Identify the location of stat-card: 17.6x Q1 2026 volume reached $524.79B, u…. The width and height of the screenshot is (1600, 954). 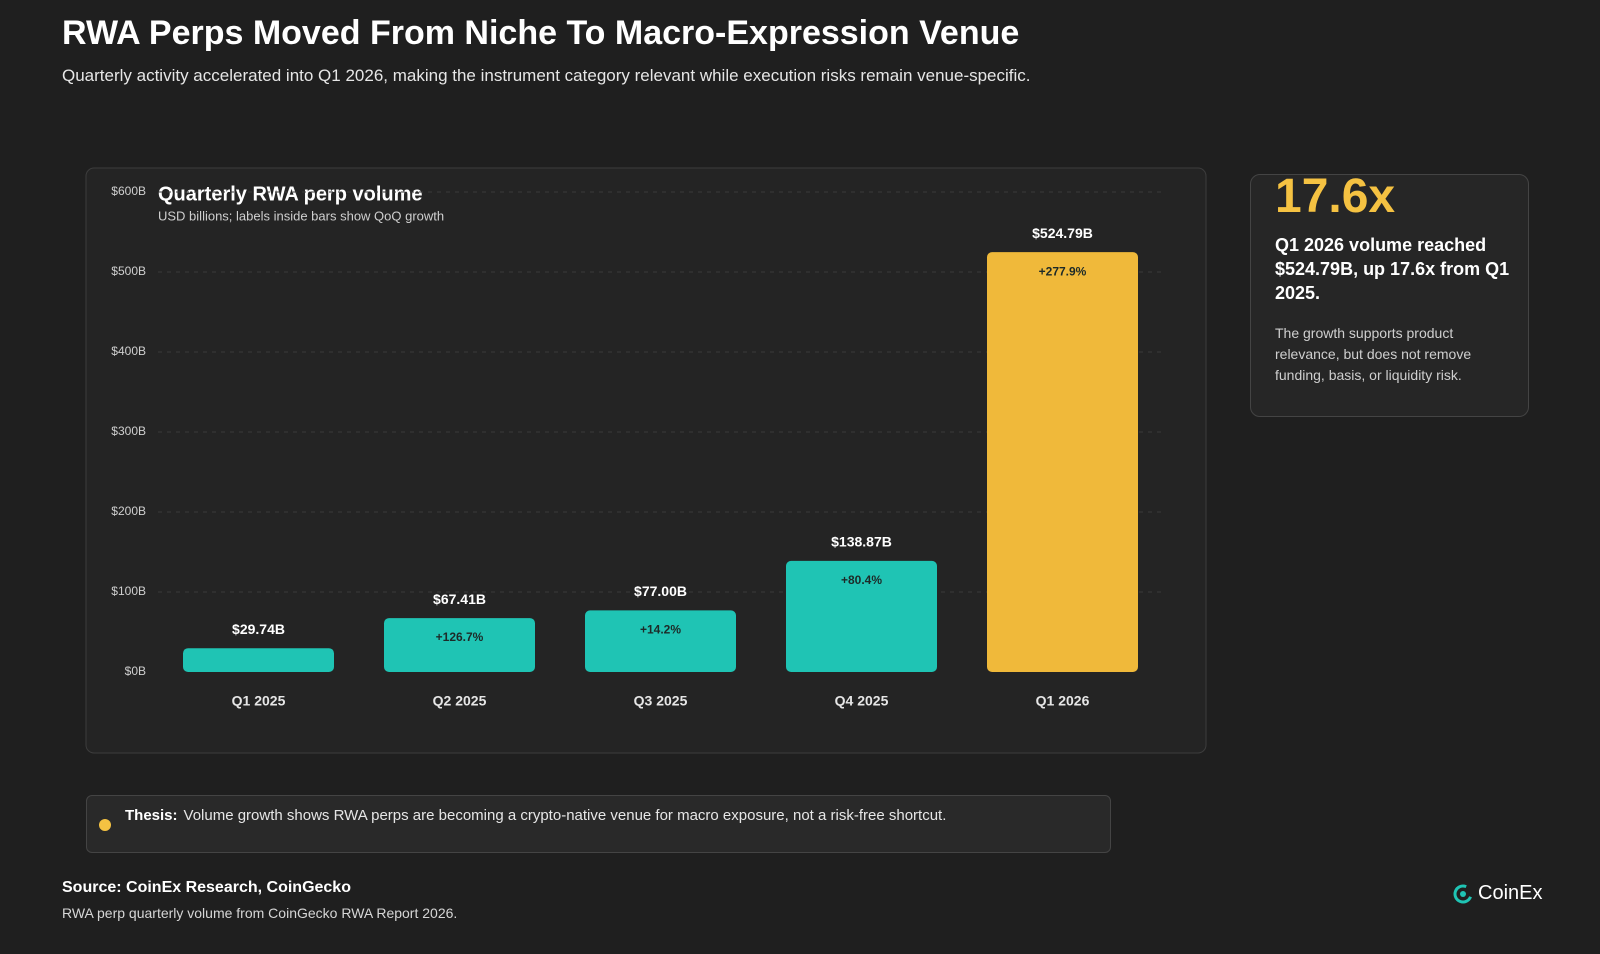
(1389, 293).